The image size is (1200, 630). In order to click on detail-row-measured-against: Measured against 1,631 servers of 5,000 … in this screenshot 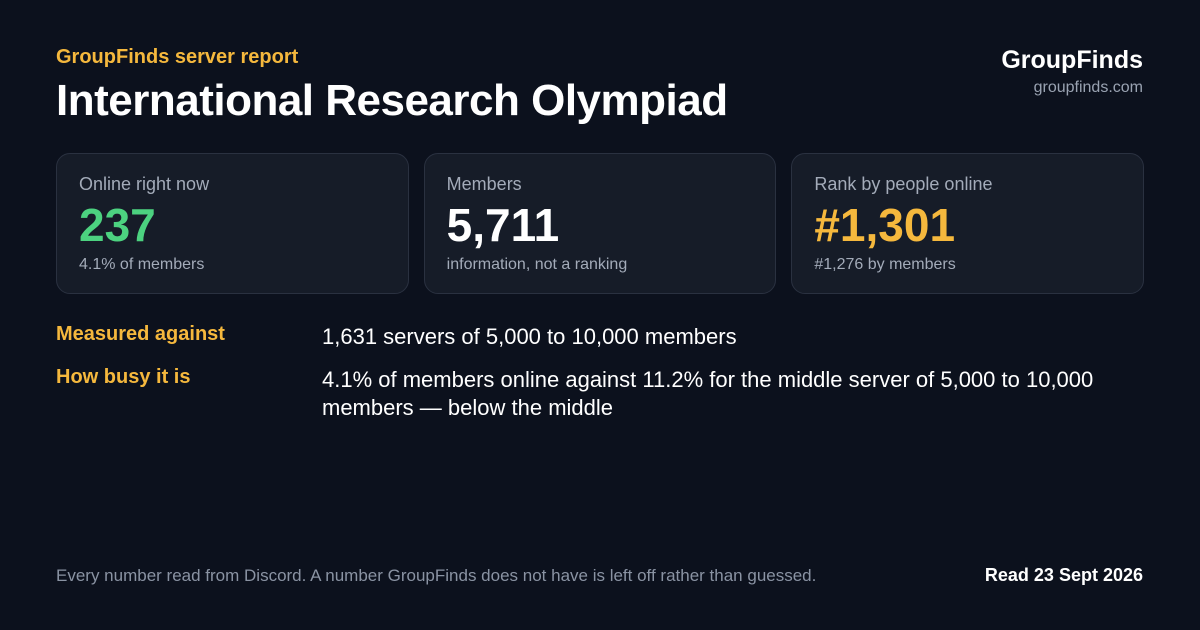, I will do `click(600, 337)`.